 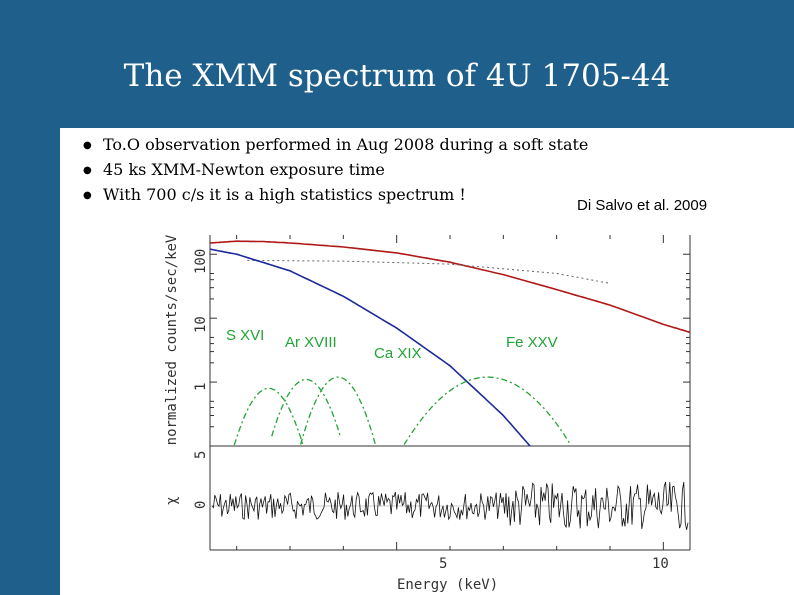 I want to click on x-axis-label: Energy (keV), so click(x=448, y=585).